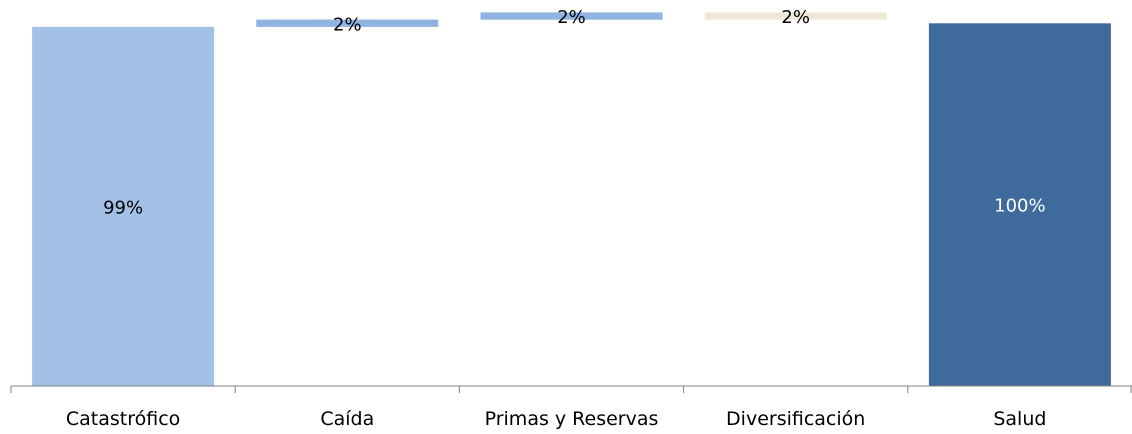  I want to click on data-label-4: 2%, so click(795, 17).